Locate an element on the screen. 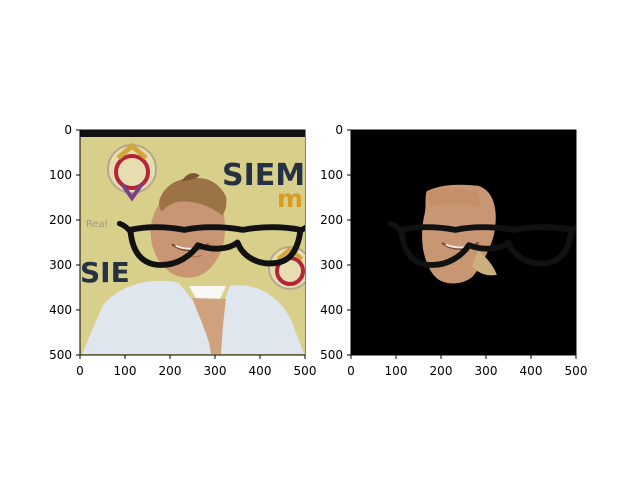  masked-face is located at coordinates (459, 234).